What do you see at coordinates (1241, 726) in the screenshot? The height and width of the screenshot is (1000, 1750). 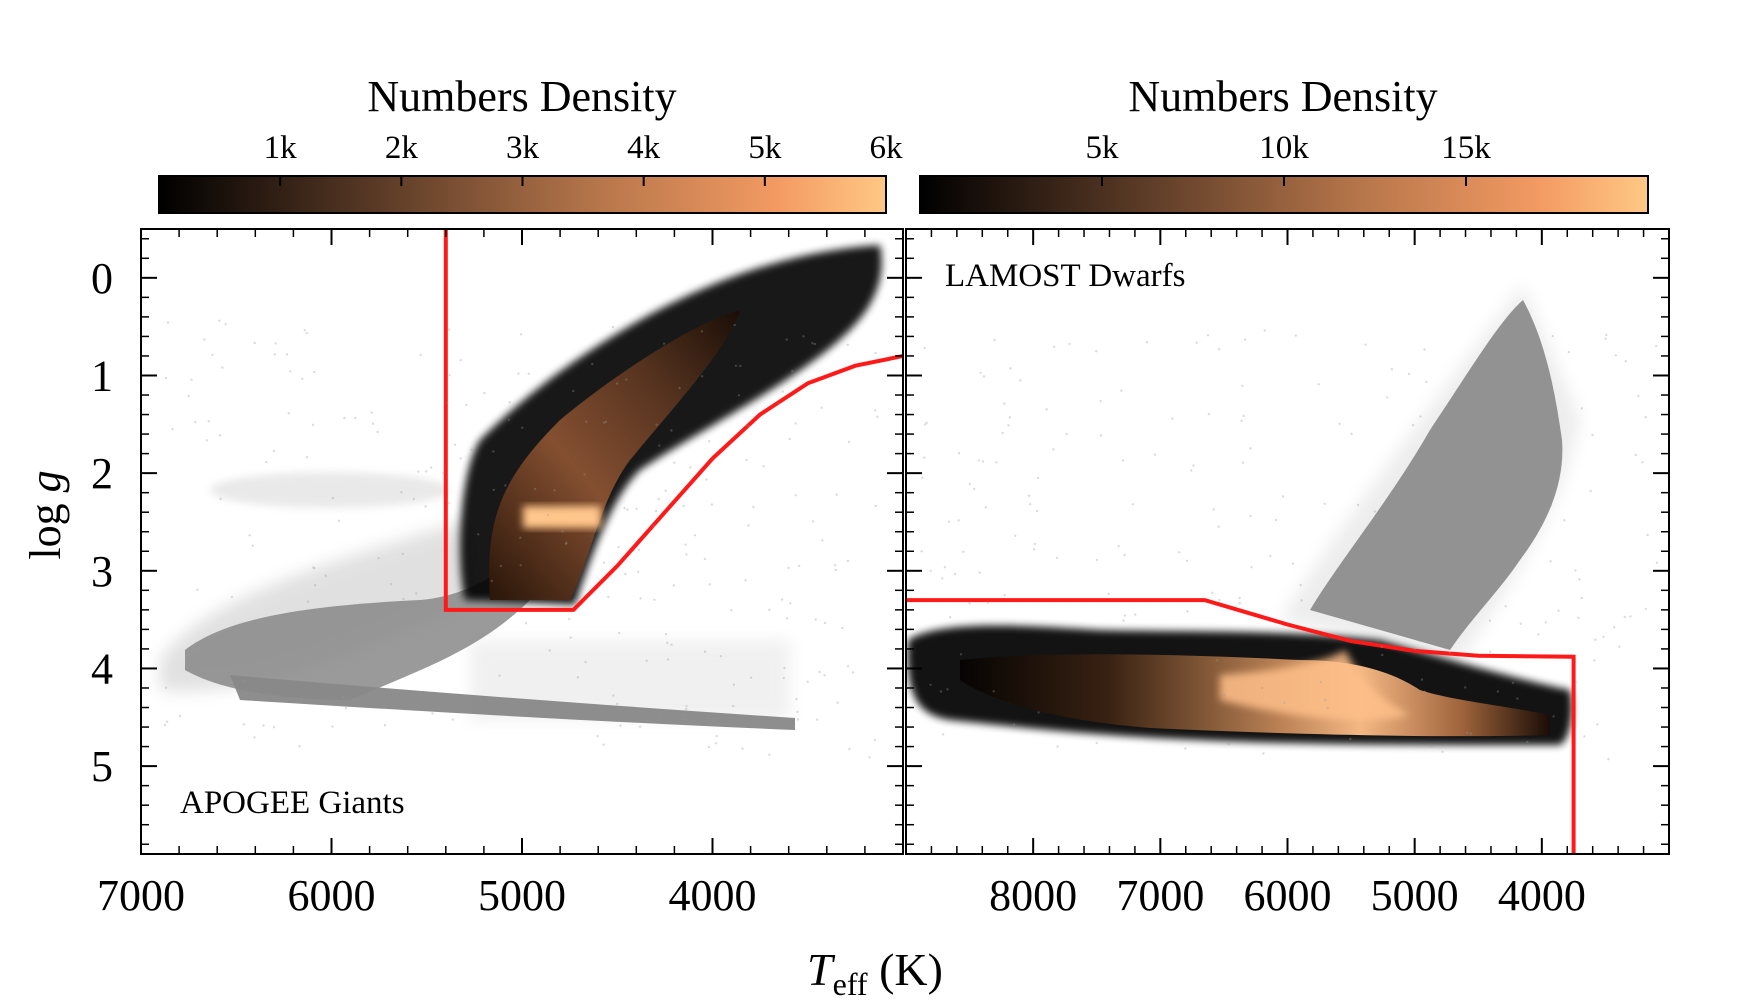 I see `selection-boundary-right` at bounding box center [1241, 726].